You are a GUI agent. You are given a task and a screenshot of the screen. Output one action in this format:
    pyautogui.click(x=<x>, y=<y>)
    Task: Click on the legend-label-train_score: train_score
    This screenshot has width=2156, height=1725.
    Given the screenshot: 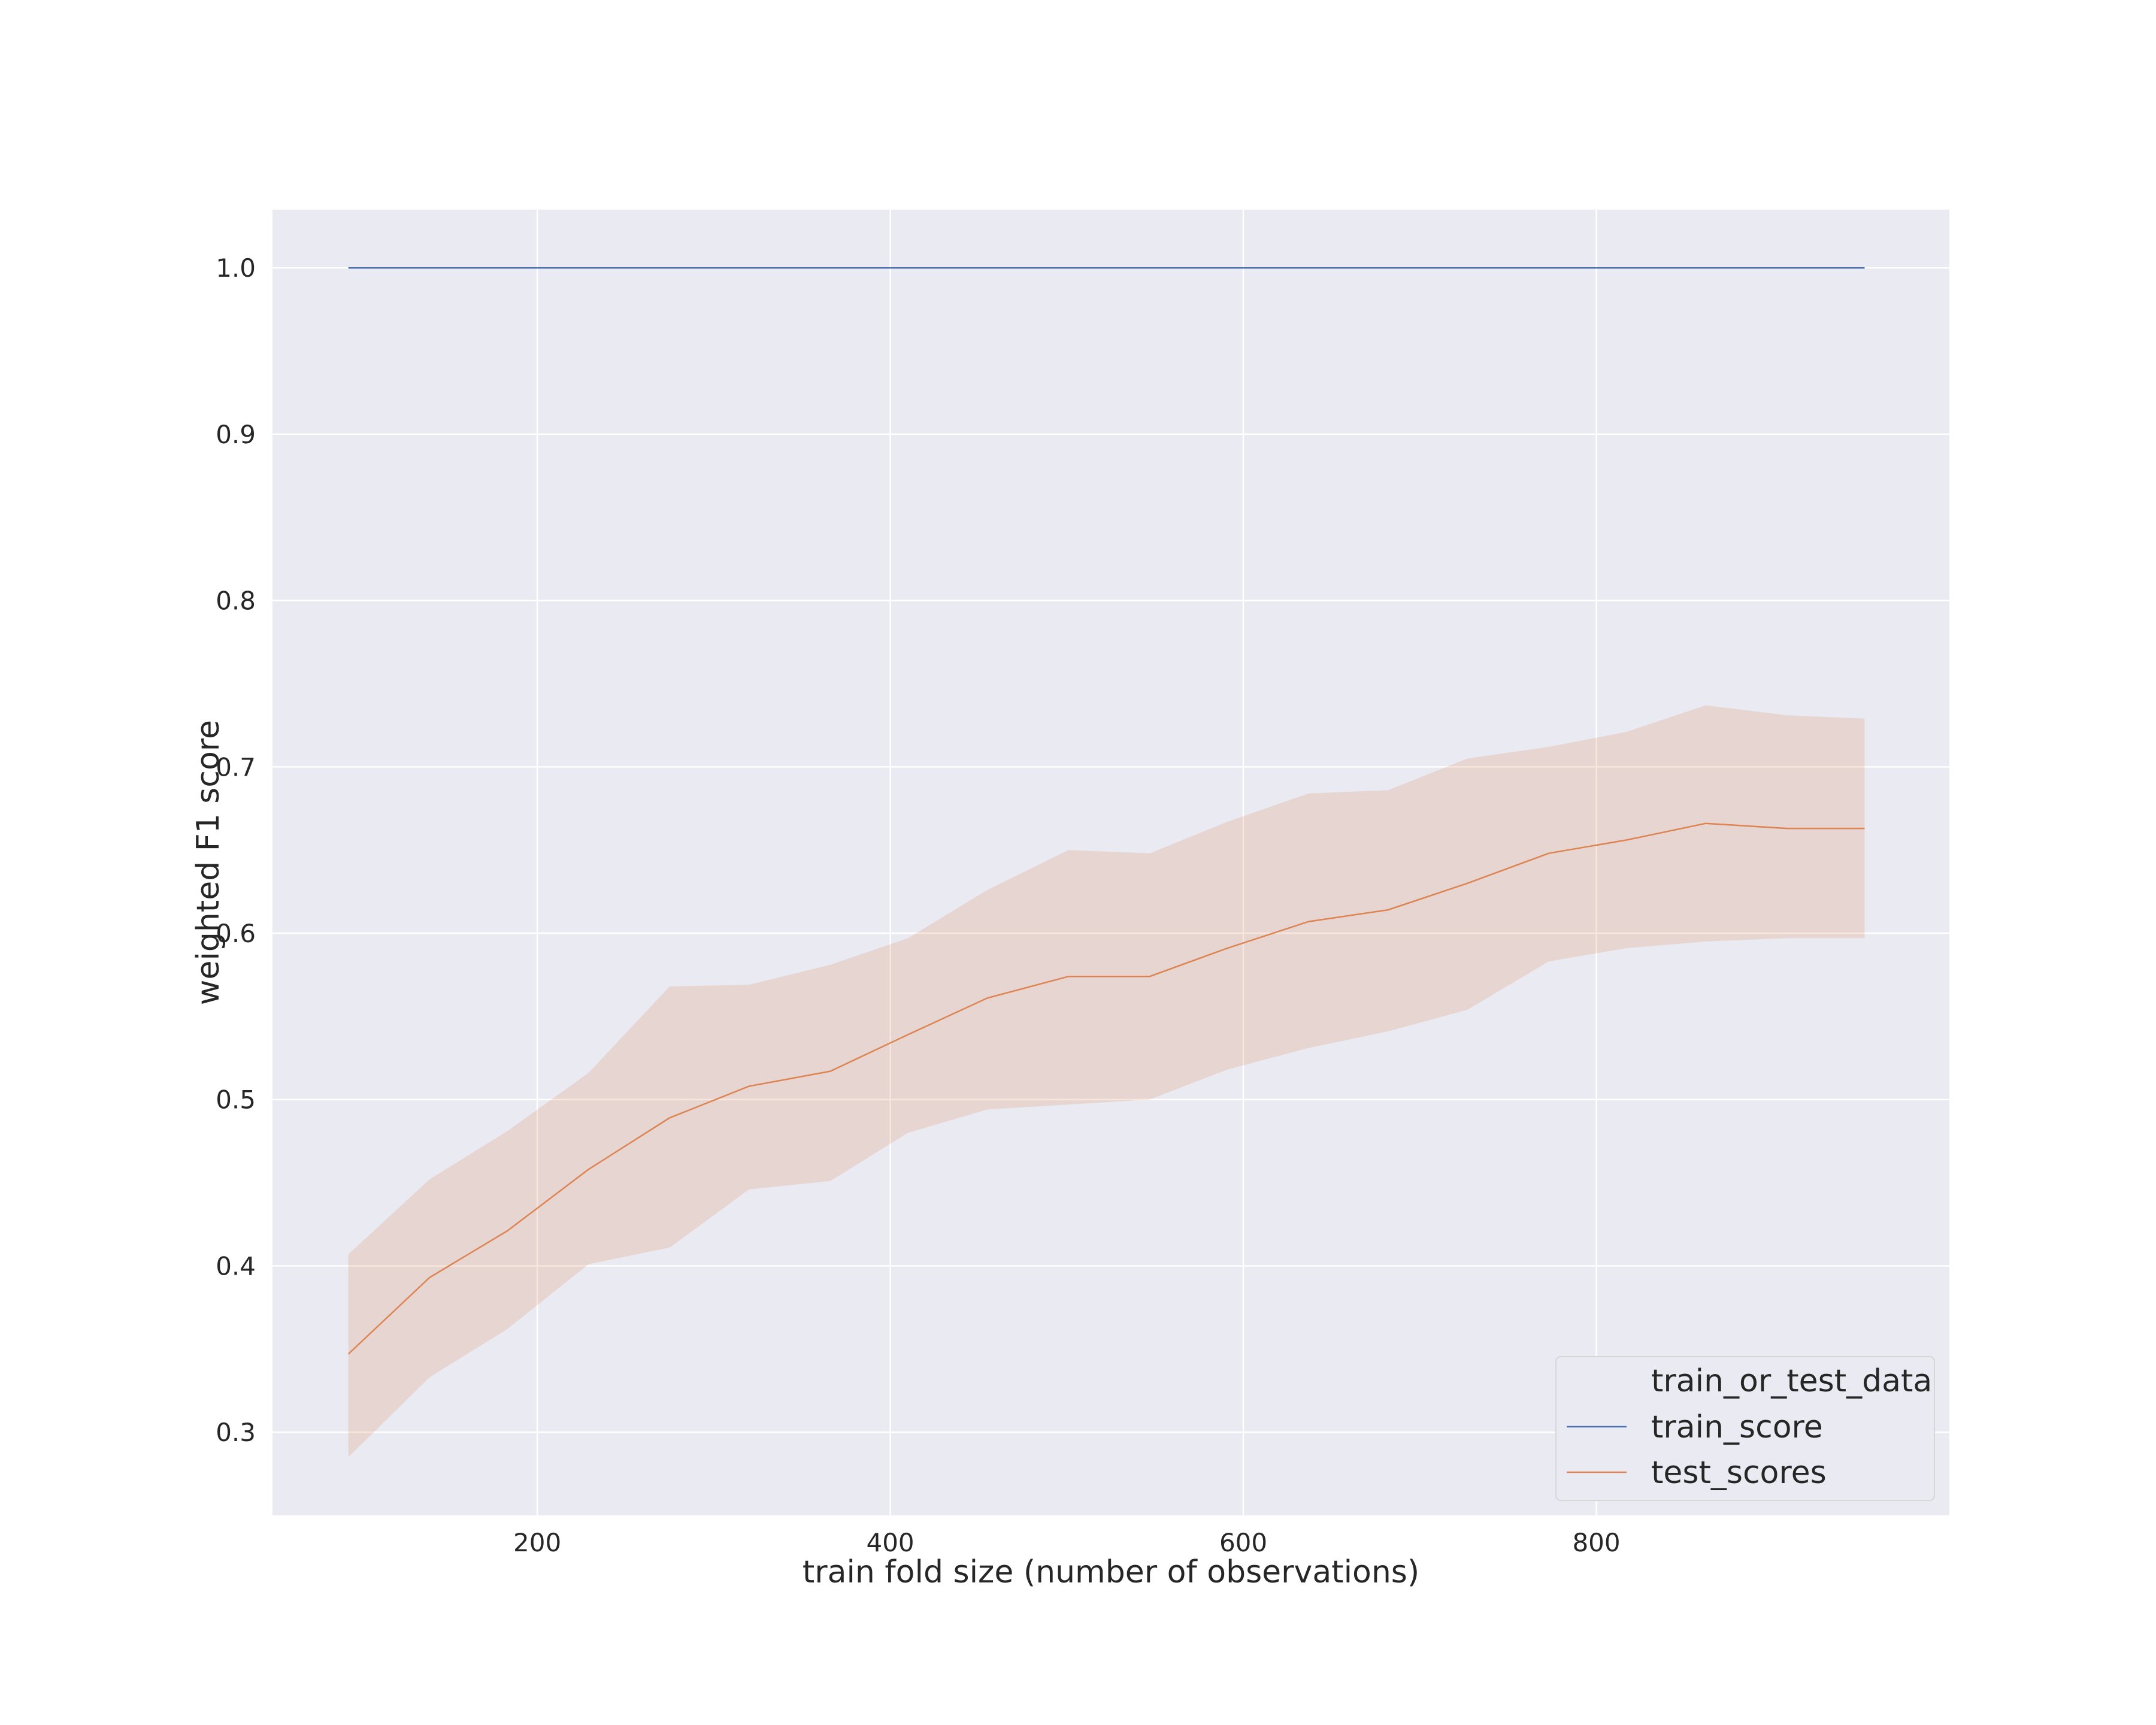 What is the action you would take?
    pyautogui.click(x=1737, y=1427)
    